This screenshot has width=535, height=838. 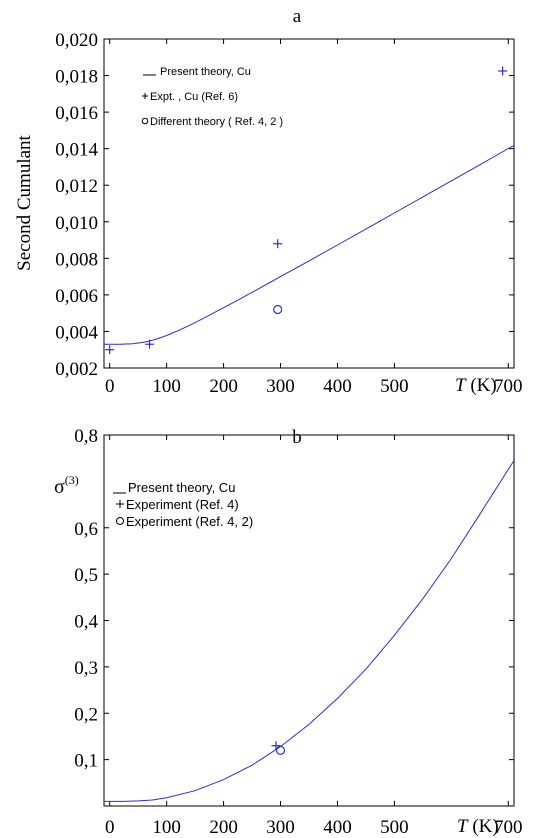 I want to click on chart-b-y-axis-label: σ(3), so click(x=66, y=485).